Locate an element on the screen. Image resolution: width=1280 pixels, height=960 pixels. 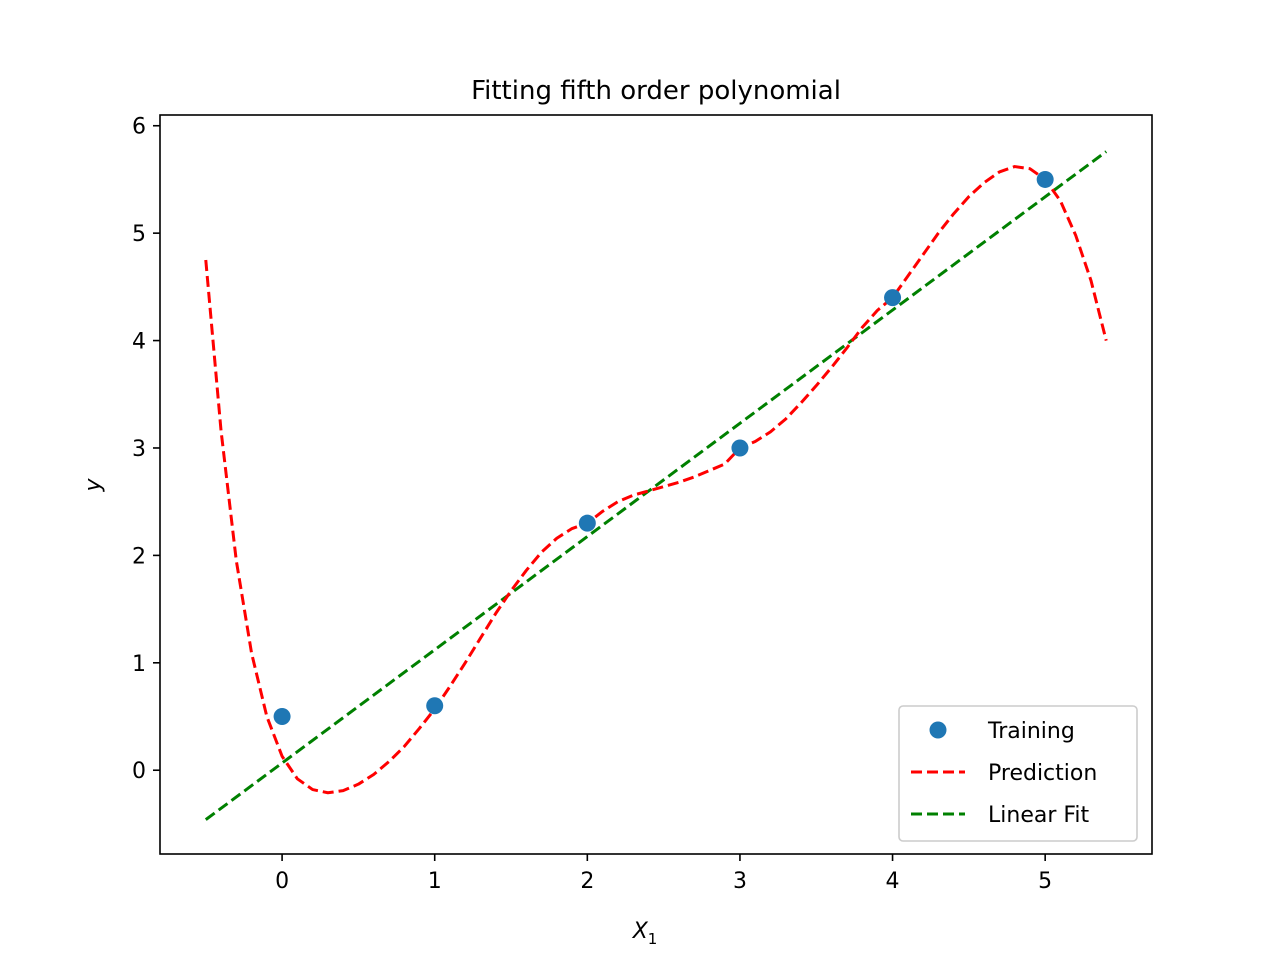
y-tick-label: 1 is located at coordinates (139, 664).